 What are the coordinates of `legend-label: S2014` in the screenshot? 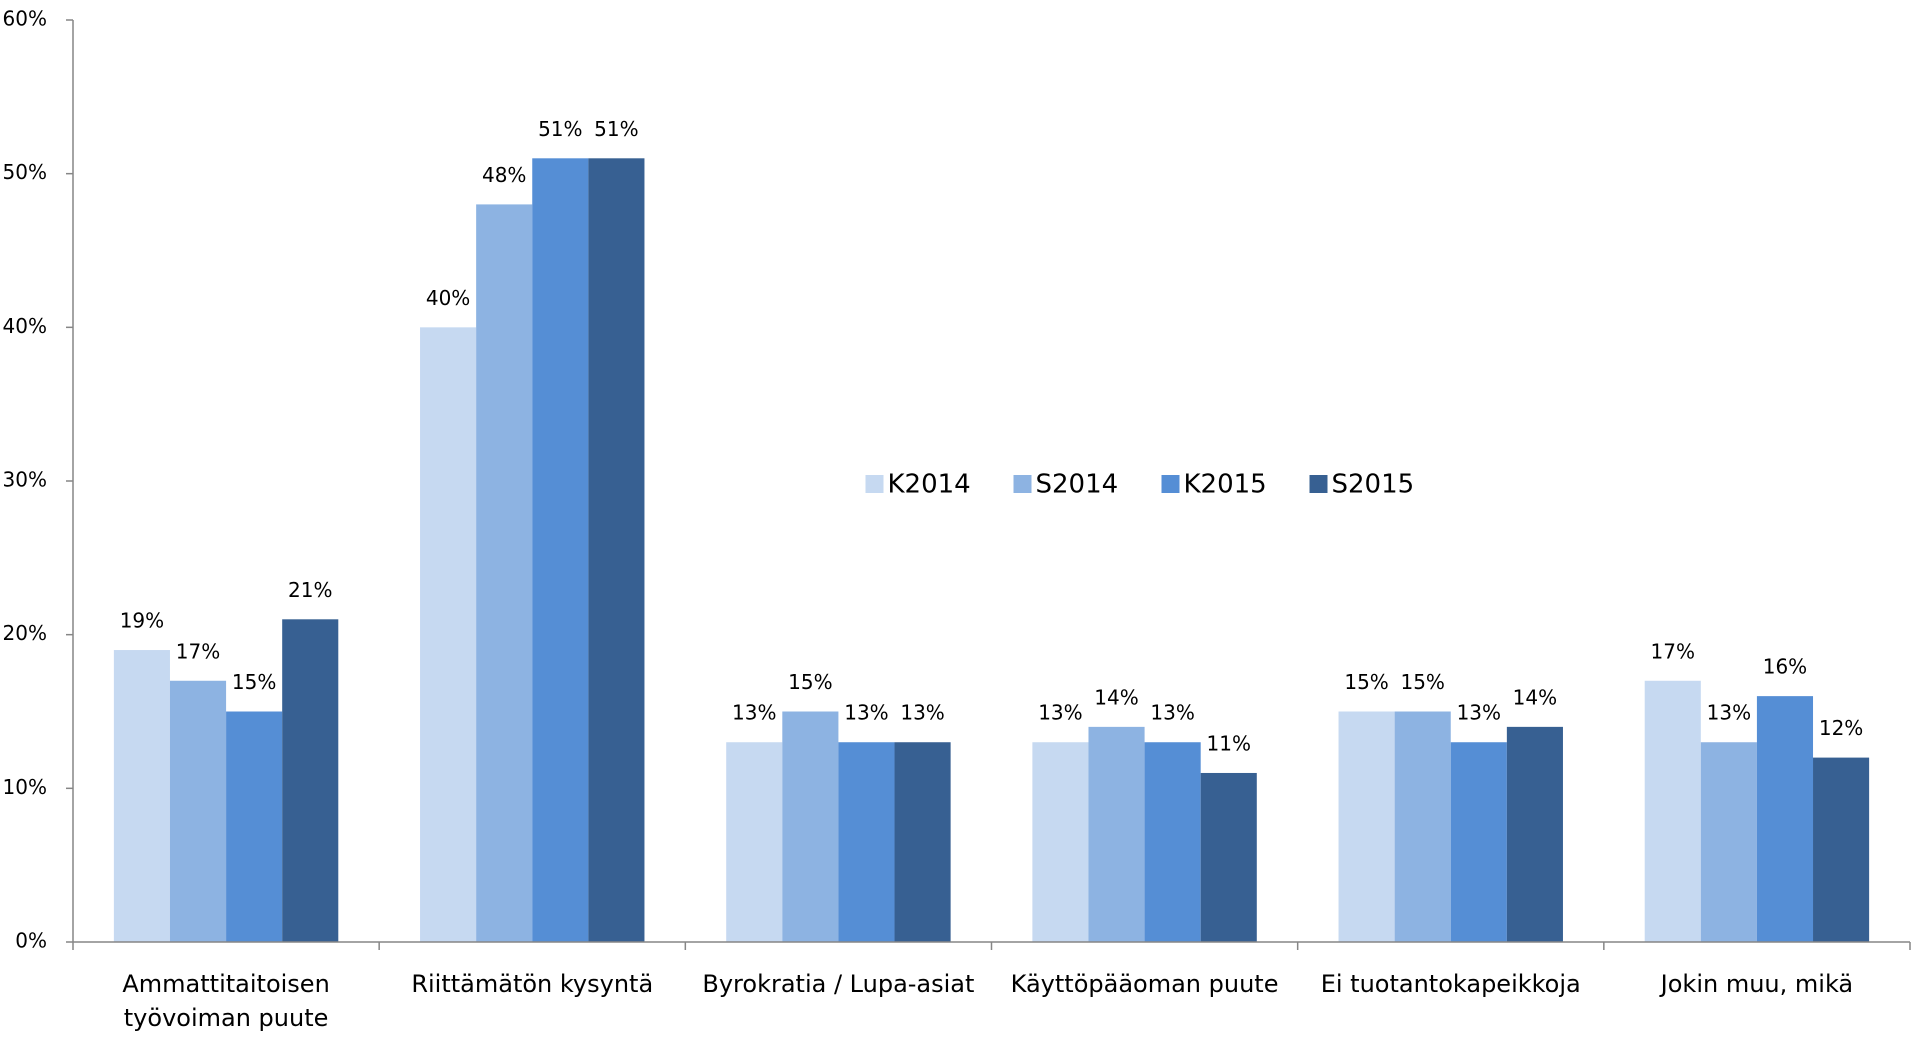 It's located at (1077, 485).